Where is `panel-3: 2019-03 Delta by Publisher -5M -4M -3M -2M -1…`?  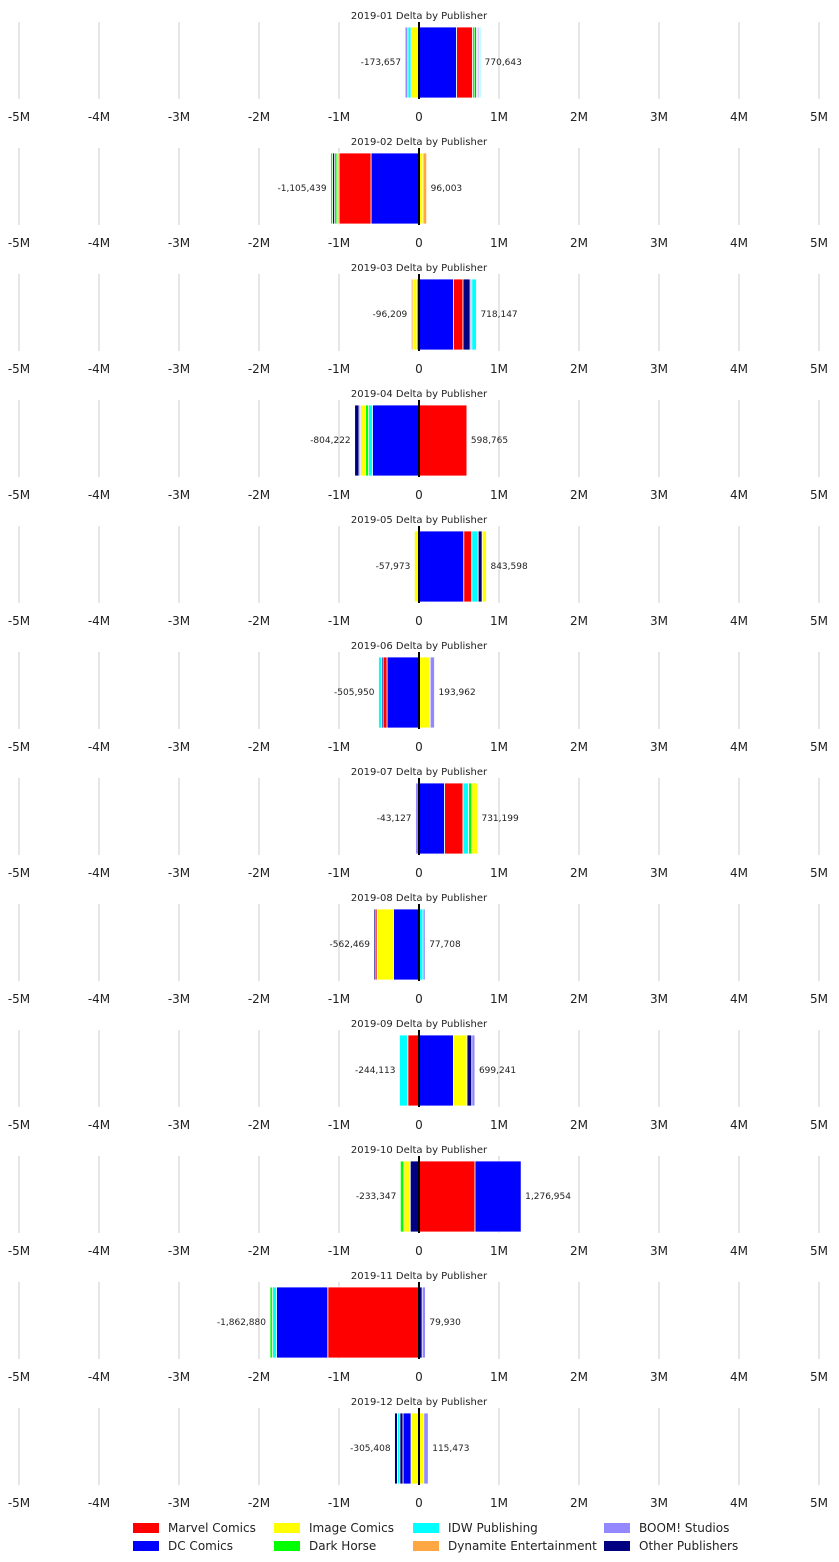
panel-3: 2019-03 Delta by Publisher -5M -4M -3M -2M -1… is located at coordinates (418, 319).